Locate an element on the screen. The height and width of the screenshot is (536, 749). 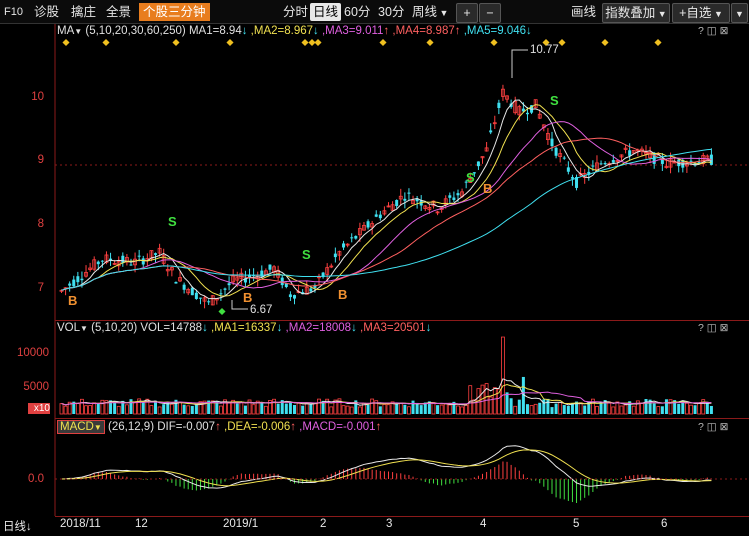
date-label: 12 is located at coordinates (141, 524).